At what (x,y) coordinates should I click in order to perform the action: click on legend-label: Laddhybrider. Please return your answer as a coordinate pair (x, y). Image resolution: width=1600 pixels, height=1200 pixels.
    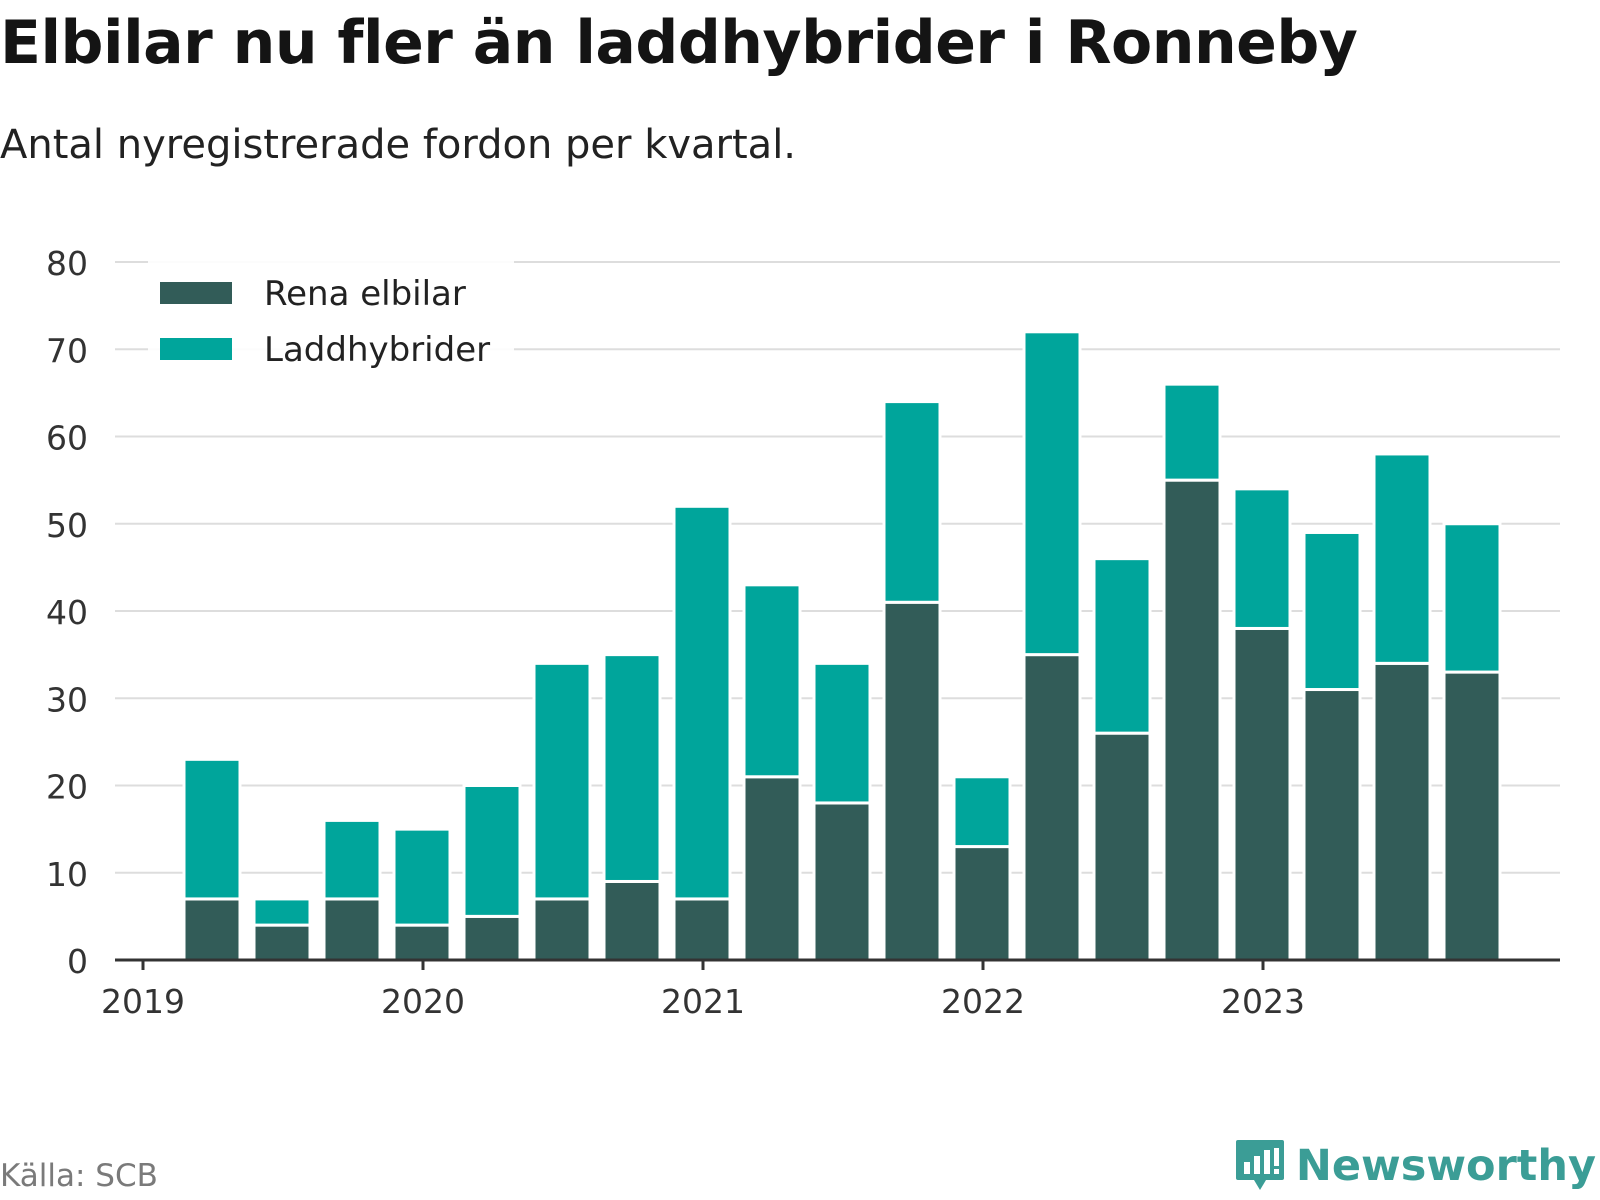
    Looking at the image, I should click on (377, 350).